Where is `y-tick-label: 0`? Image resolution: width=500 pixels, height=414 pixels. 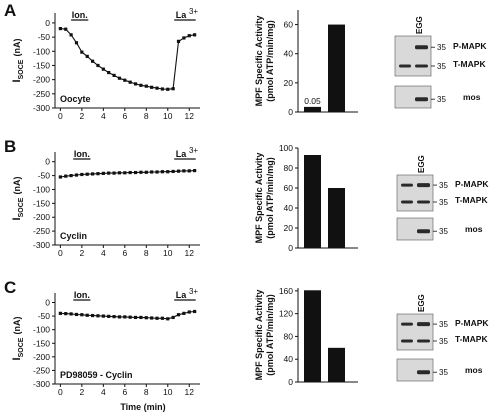
y-tick-label: 0 is located at coordinates (290, 382).